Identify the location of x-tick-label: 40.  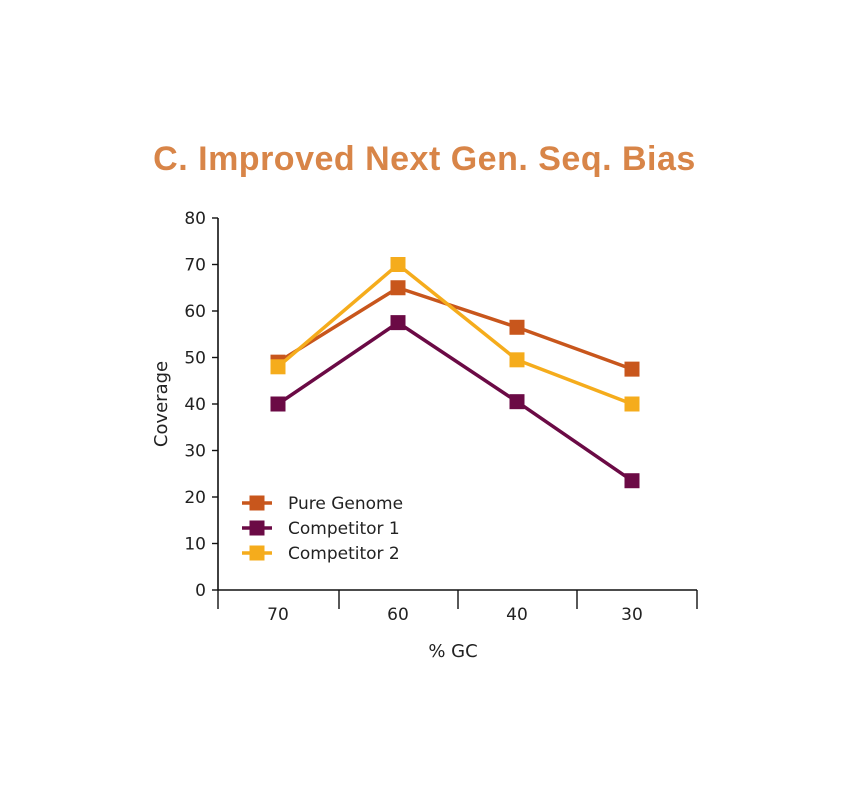
(517, 615).